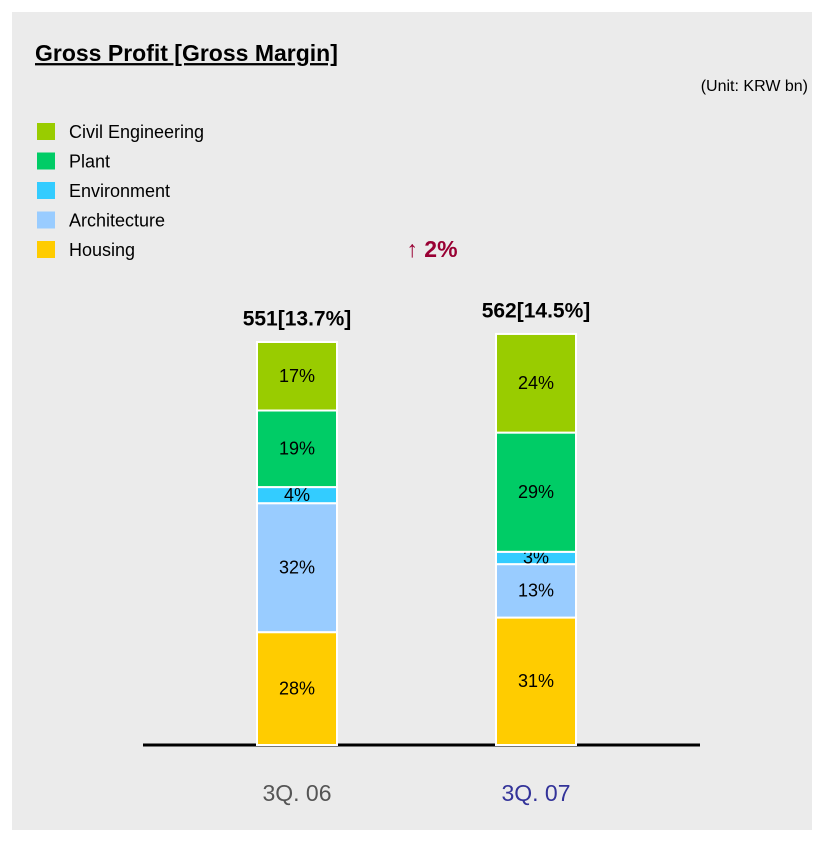 This screenshot has width=825, height=865. I want to click on unit-note: (Unit: KRW bn), so click(754, 86).